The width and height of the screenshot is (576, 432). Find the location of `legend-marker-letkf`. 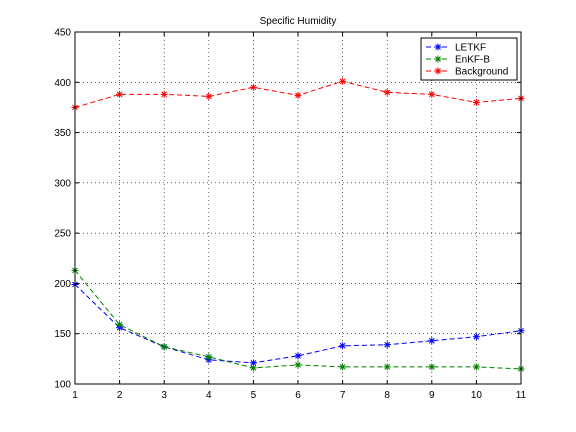

legend-marker-letkf is located at coordinates (438, 47).